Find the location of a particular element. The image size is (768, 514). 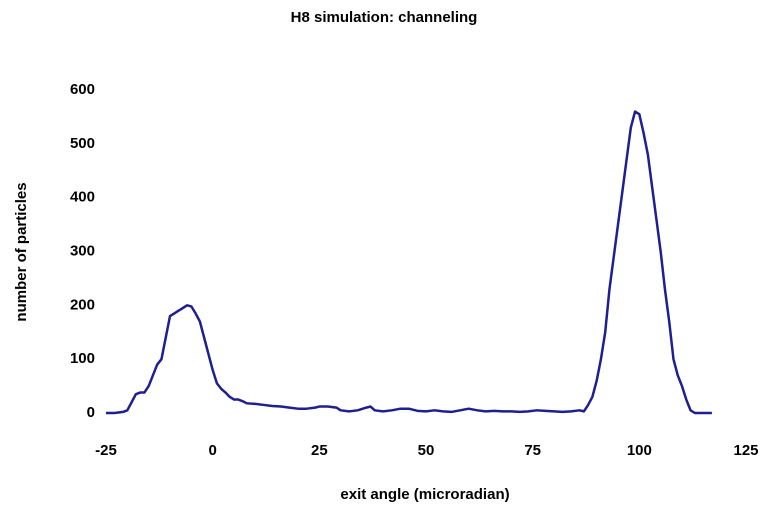

y-tick-label: 600 is located at coordinates (82, 89).